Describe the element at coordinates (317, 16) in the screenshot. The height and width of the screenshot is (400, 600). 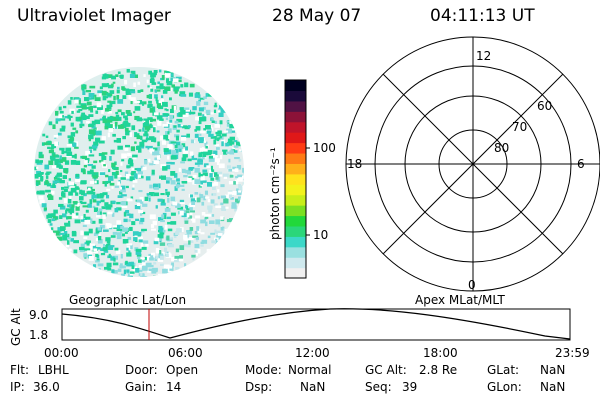
I see `date-label: 28 May 07` at that location.